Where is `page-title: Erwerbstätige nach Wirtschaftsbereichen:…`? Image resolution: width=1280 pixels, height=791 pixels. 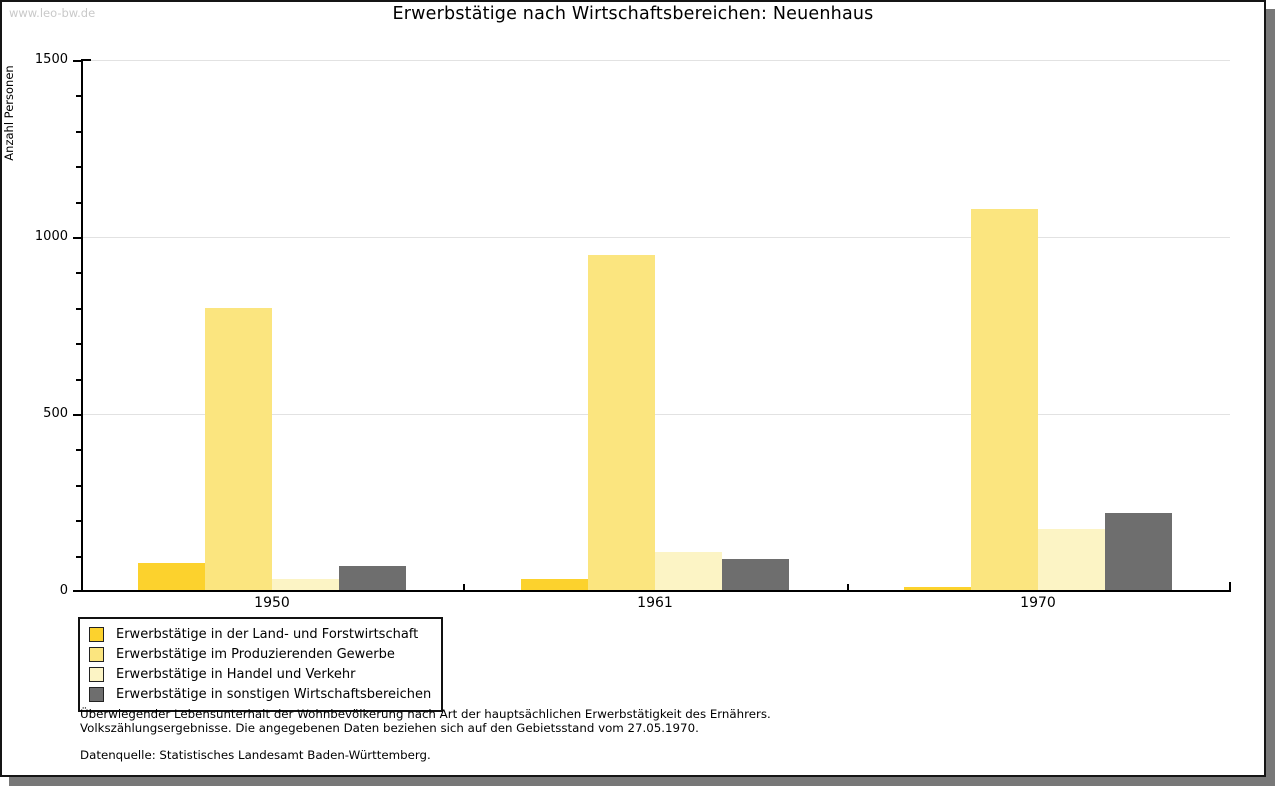
page-title: Erwerbstätige nach Wirtschaftsbereichen:… is located at coordinates (633, 14).